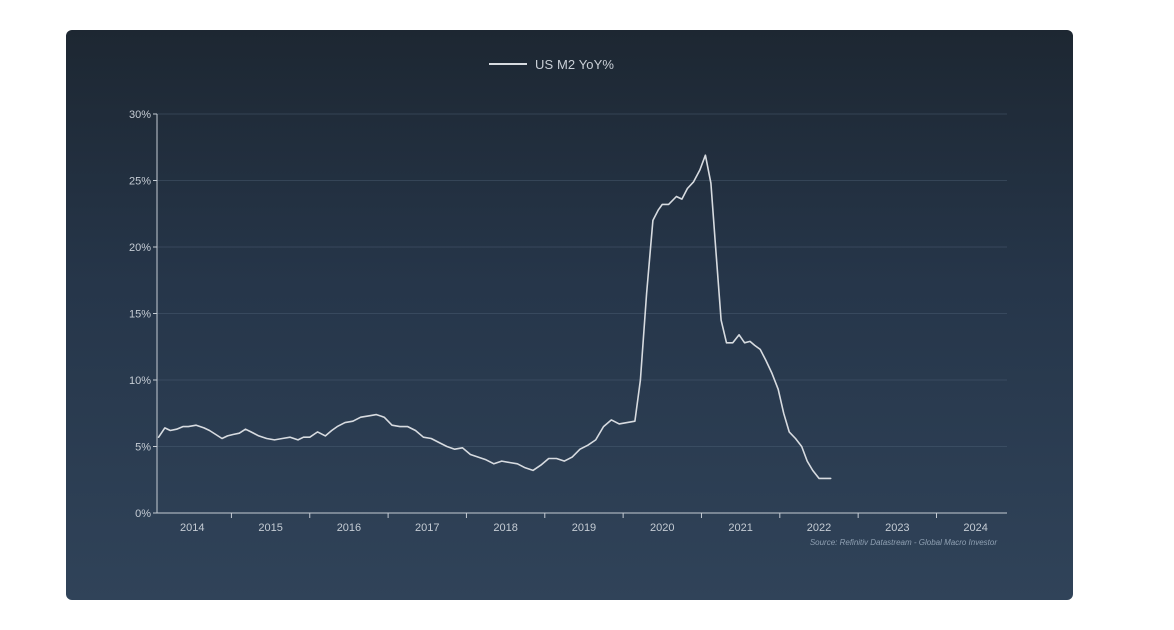 Image resolution: width=1174 pixels, height=630 pixels. What do you see at coordinates (349, 528) in the screenshot?
I see `x-tick-label: 2016` at bounding box center [349, 528].